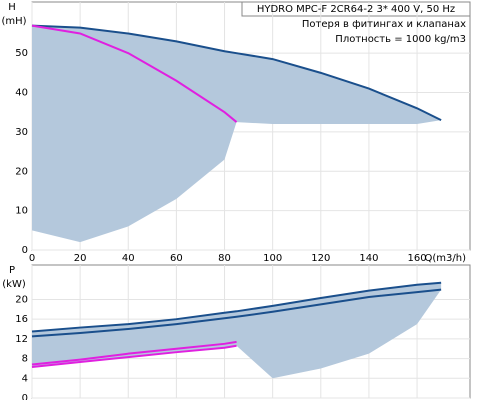 The width and height of the screenshot is (500, 400). What do you see at coordinates (25, 359) in the screenshot?
I see `y-tick-label: 8` at bounding box center [25, 359].